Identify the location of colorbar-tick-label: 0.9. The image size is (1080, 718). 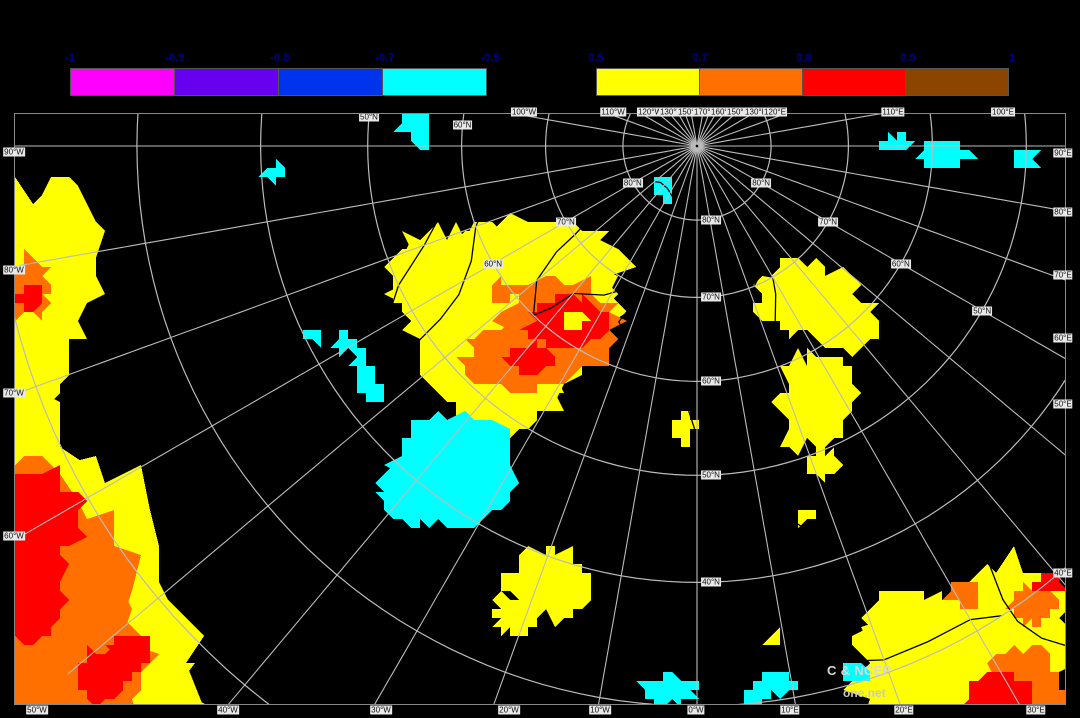
(908, 58).